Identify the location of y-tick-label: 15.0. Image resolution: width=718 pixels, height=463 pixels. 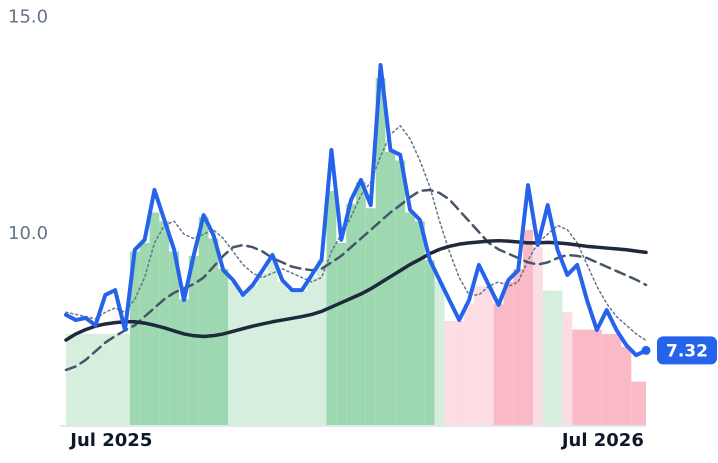
(28, 16).